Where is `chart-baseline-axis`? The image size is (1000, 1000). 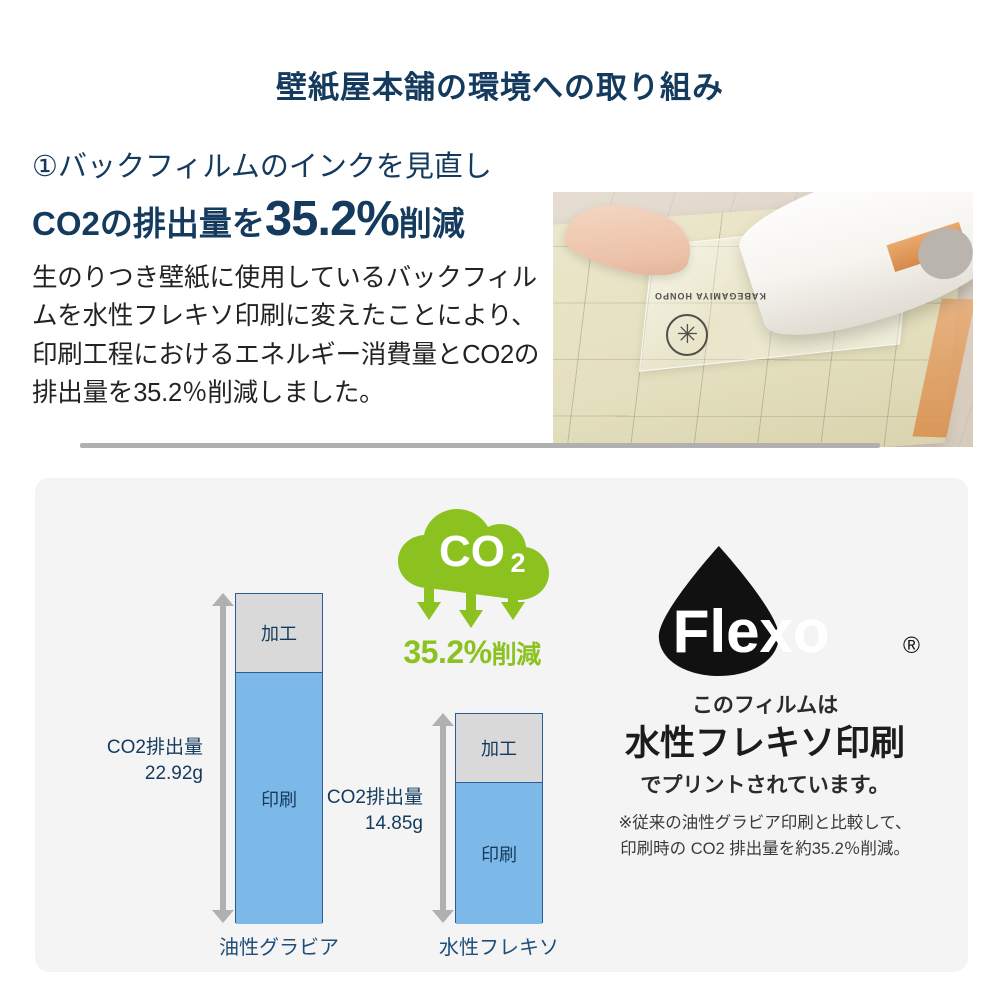 chart-baseline-axis is located at coordinates (480, 445).